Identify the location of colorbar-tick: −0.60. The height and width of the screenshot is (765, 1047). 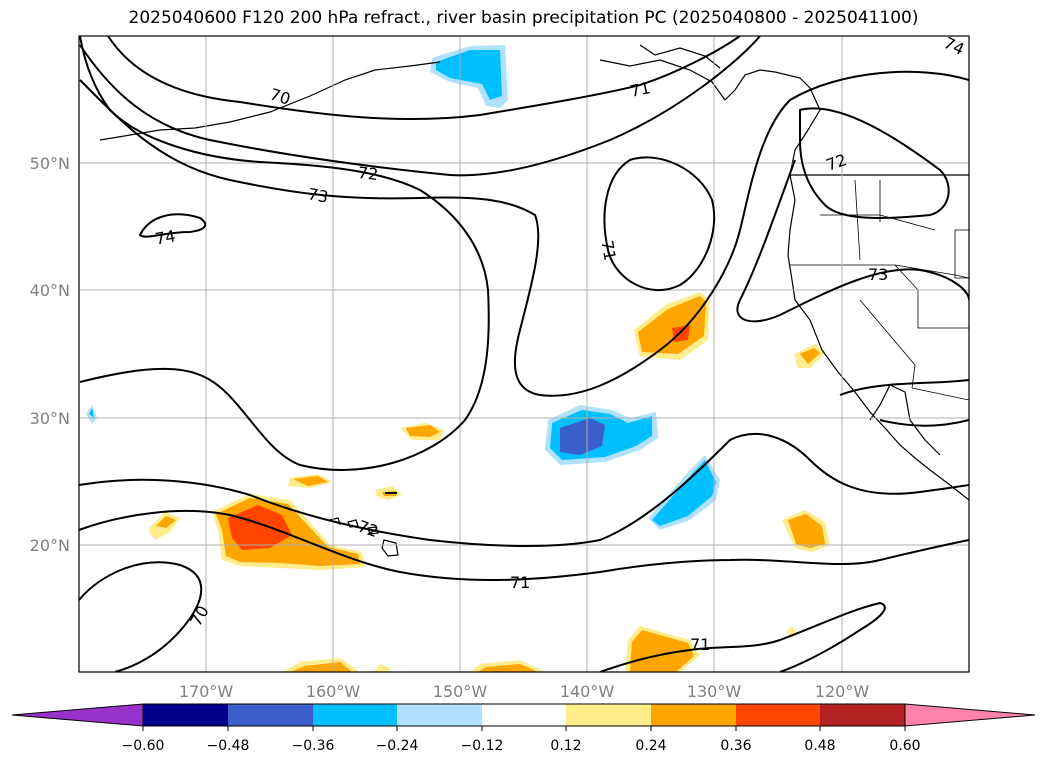
(143, 746).